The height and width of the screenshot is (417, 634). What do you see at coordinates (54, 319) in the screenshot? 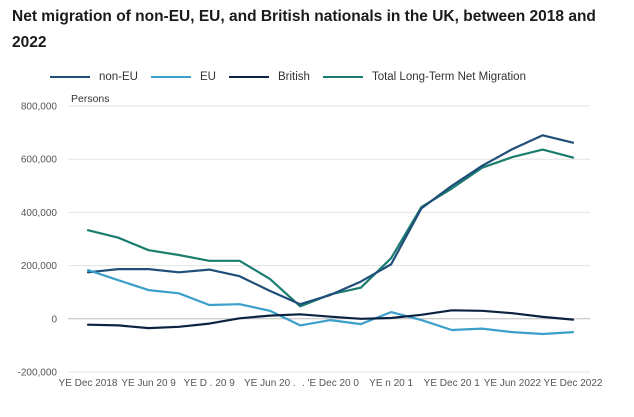
I see `y-tick-label: 0` at bounding box center [54, 319].